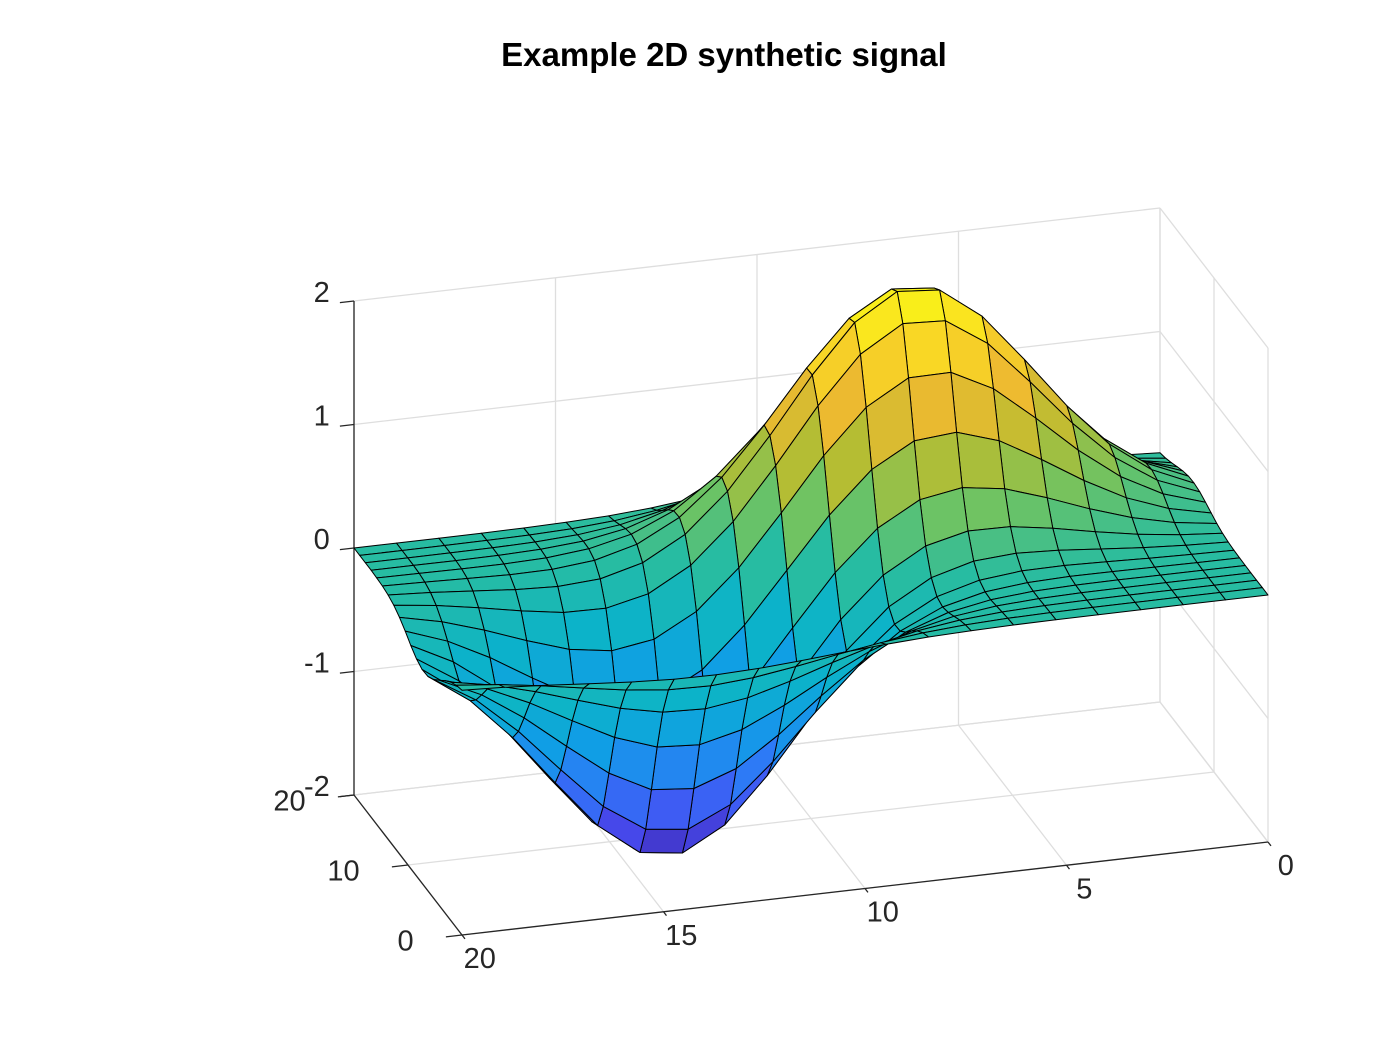 The height and width of the screenshot is (1050, 1400). What do you see at coordinates (1286, 866) in the screenshot?
I see `x-tick-label: 0` at bounding box center [1286, 866].